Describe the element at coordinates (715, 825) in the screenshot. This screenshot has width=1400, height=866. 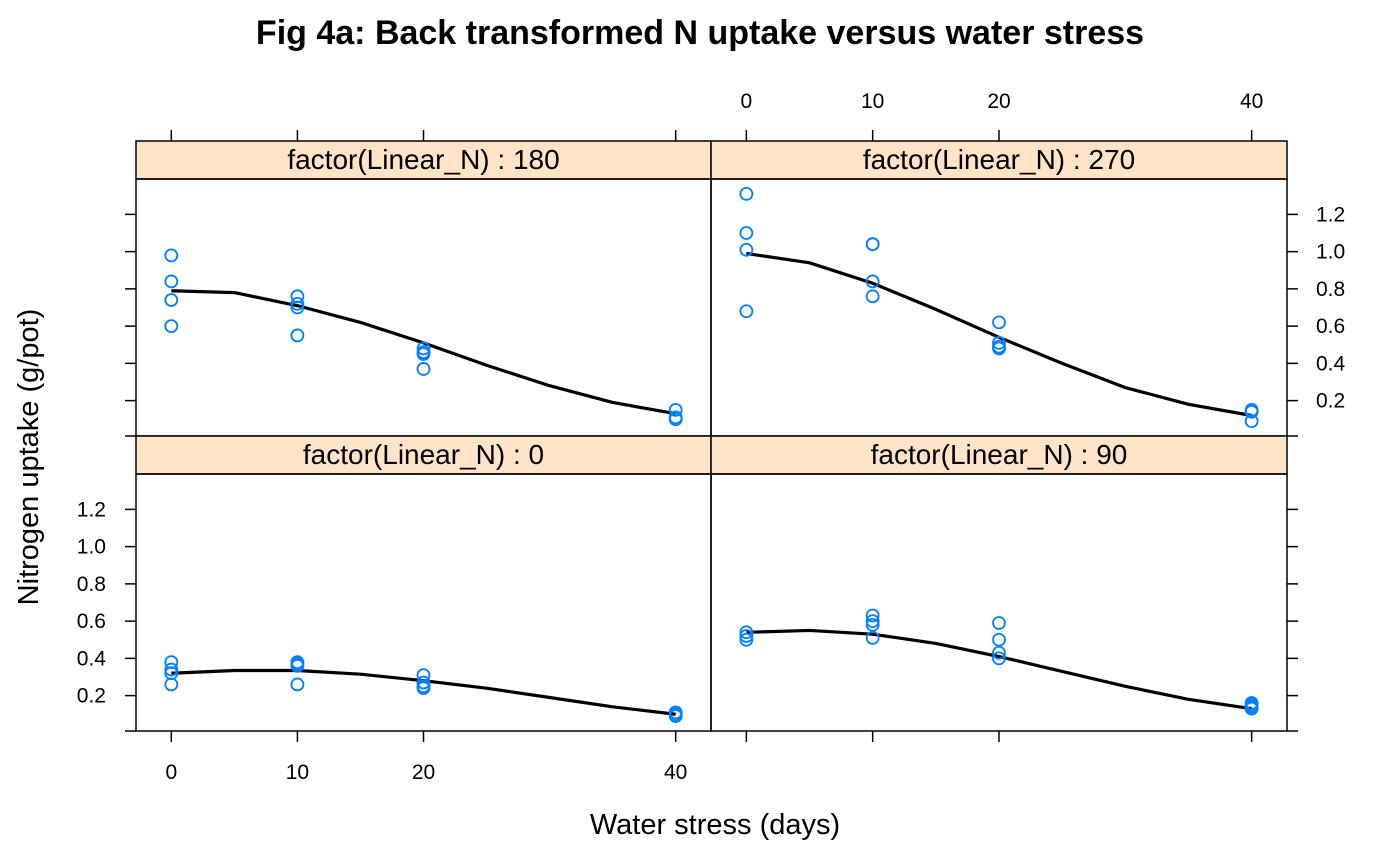
I see `x-axis-label: Water stress (days)` at that location.